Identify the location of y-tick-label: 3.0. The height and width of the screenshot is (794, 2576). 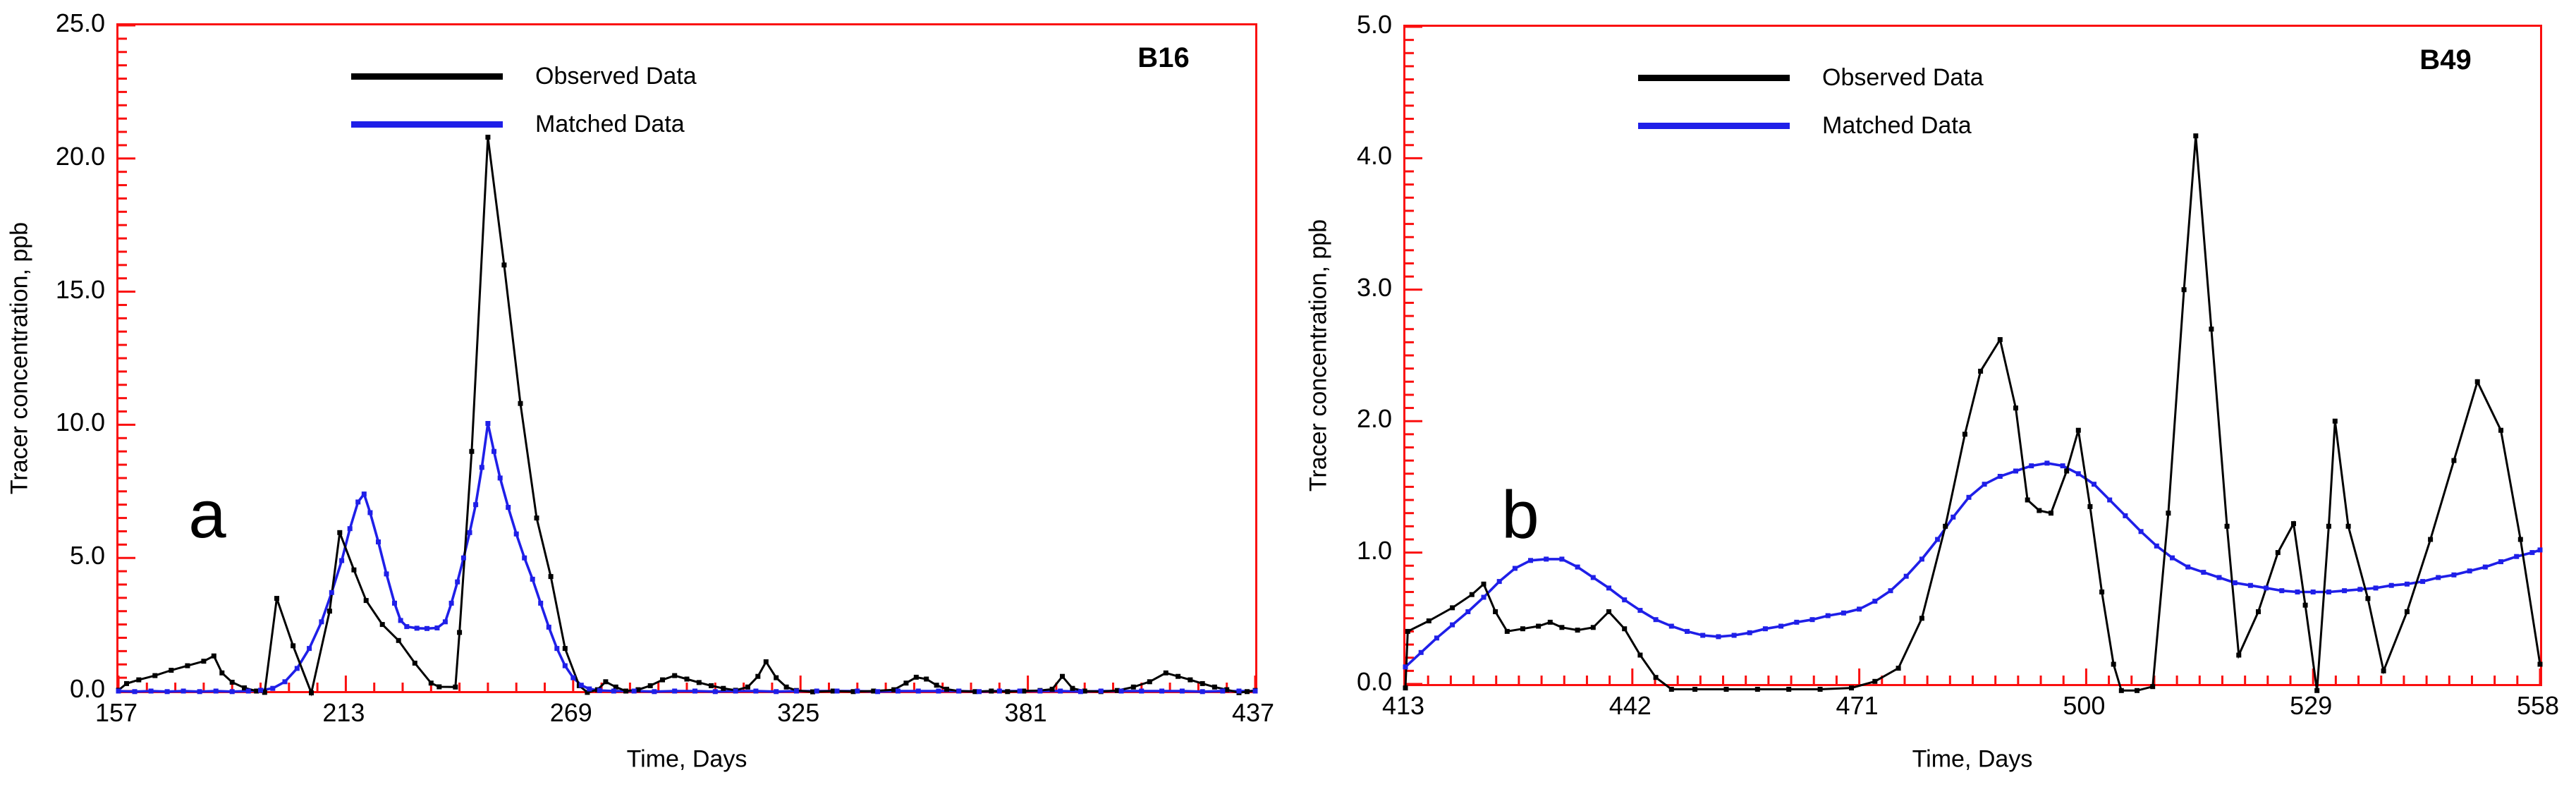
(1374, 287).